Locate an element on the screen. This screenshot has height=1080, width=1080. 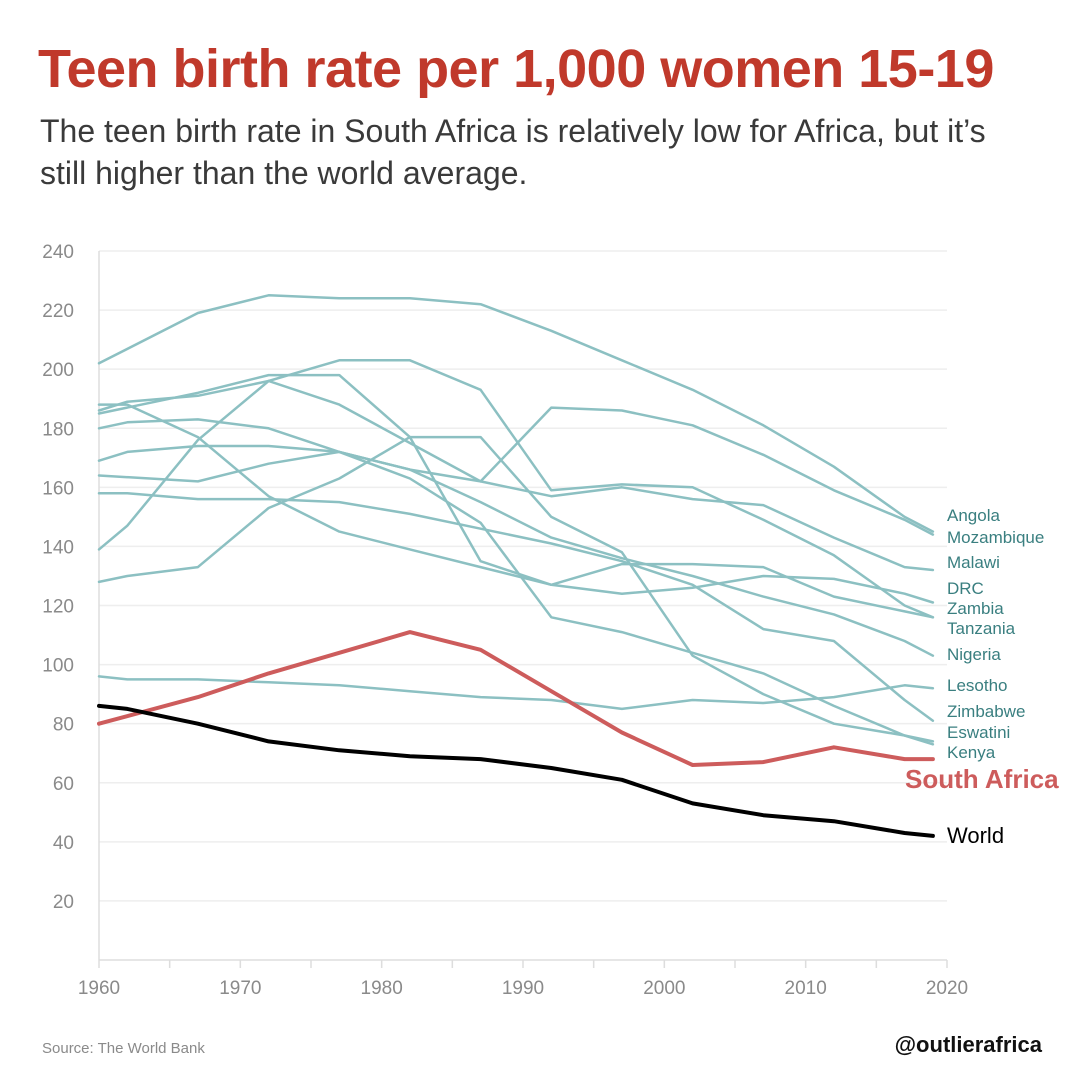
series-line-drc is located at coordinates (516, 471).